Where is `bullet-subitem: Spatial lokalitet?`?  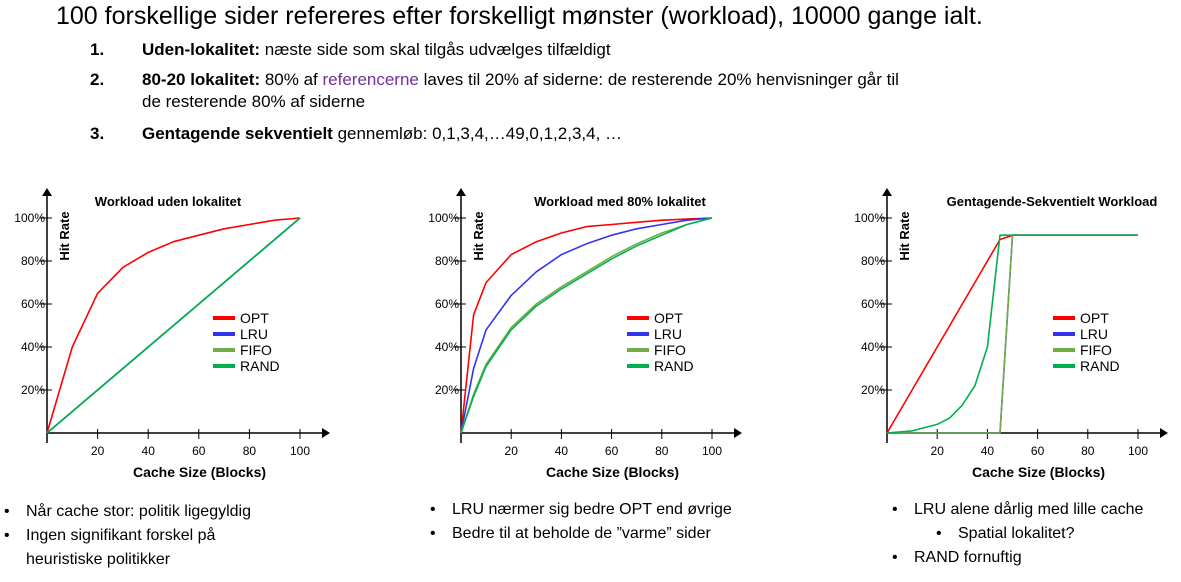
bullet-subitem: Spatial lokalitet? is located at coordinates (1034, 534).